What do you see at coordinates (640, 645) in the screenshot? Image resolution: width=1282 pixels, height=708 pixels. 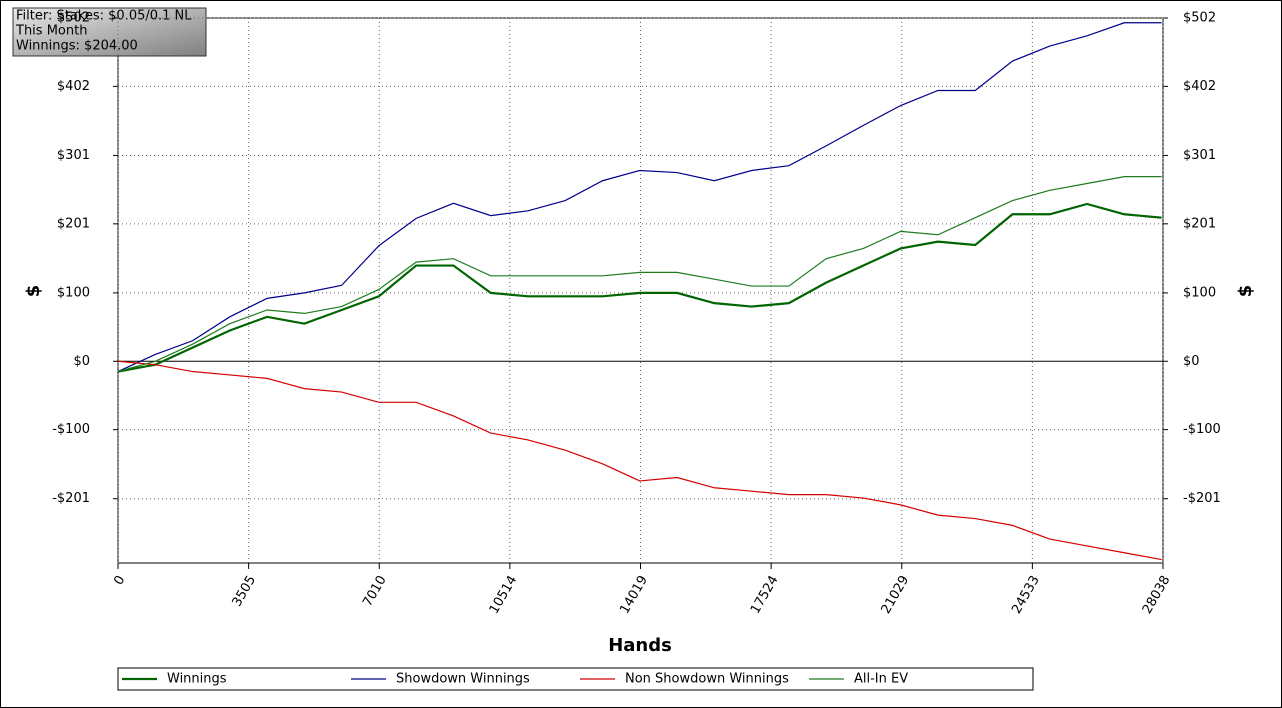 I see `x-axis-label: Hands` at bounding box center [640, 645].